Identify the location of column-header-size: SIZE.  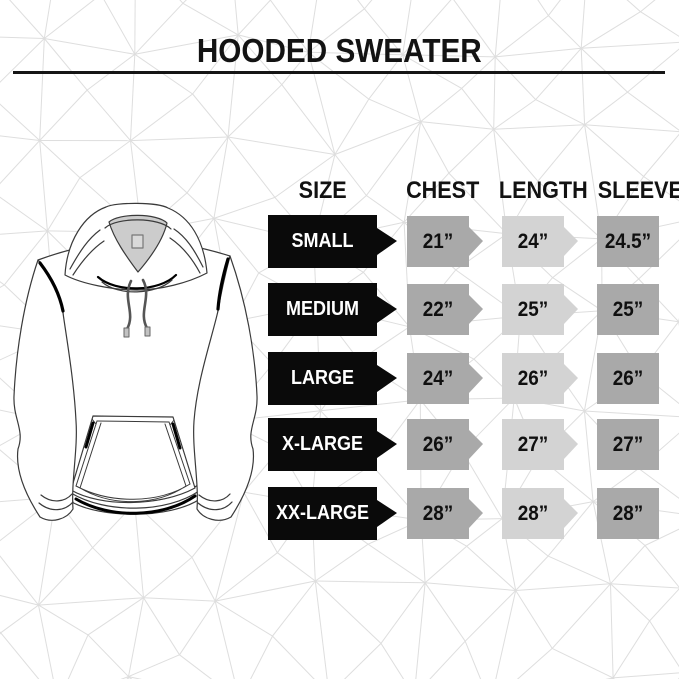
(323, 190).